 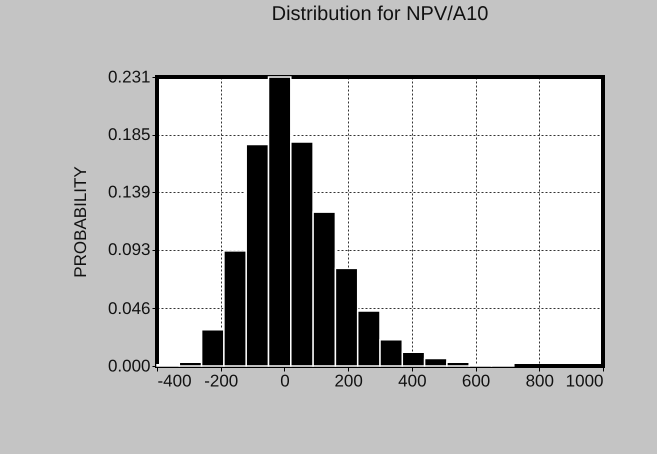 What do you see at coordinates (585, 381) in the screenshot?
I see `x-tick-label: 1000` at bounding box center [585, 381].